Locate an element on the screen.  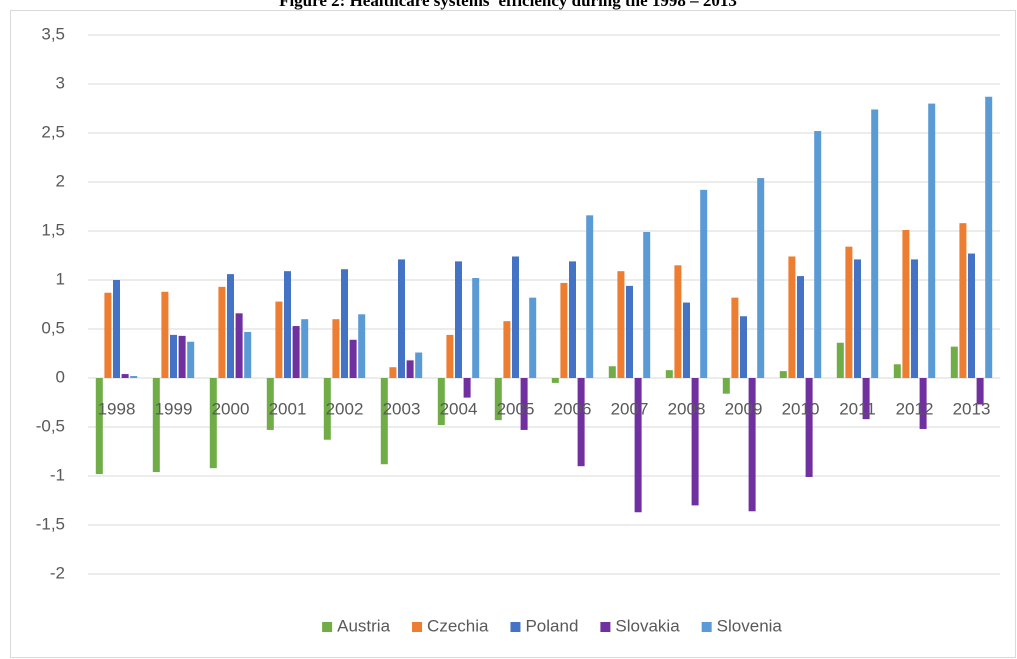
legend-label: Slovenia is located at coordinates (750, 625).